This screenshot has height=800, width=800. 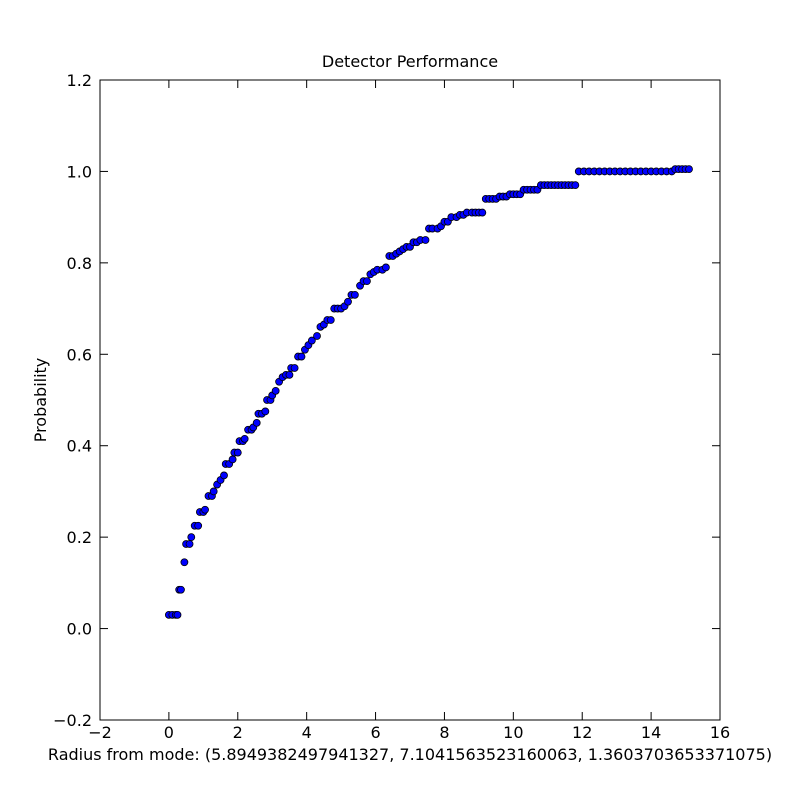 What do you see at coordinates (582, 732) in the screenshot?
I see `x-tick-label: 12` at bounding box center [582, 732].